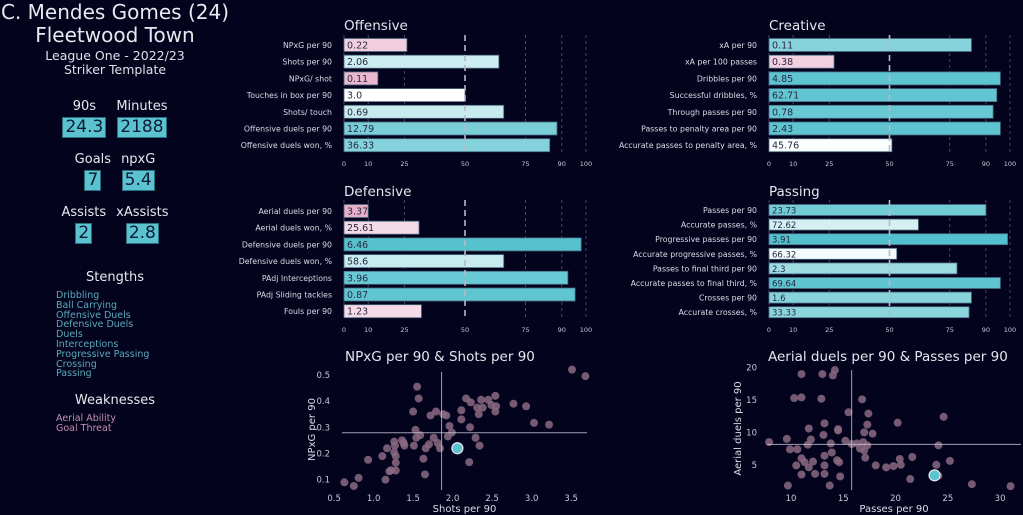 The width and height of the screenshot is (1023, 515). Describe the element at coordinates (934, 475) in the screenshot. I see `scatter-2-highlight-point` at that location.